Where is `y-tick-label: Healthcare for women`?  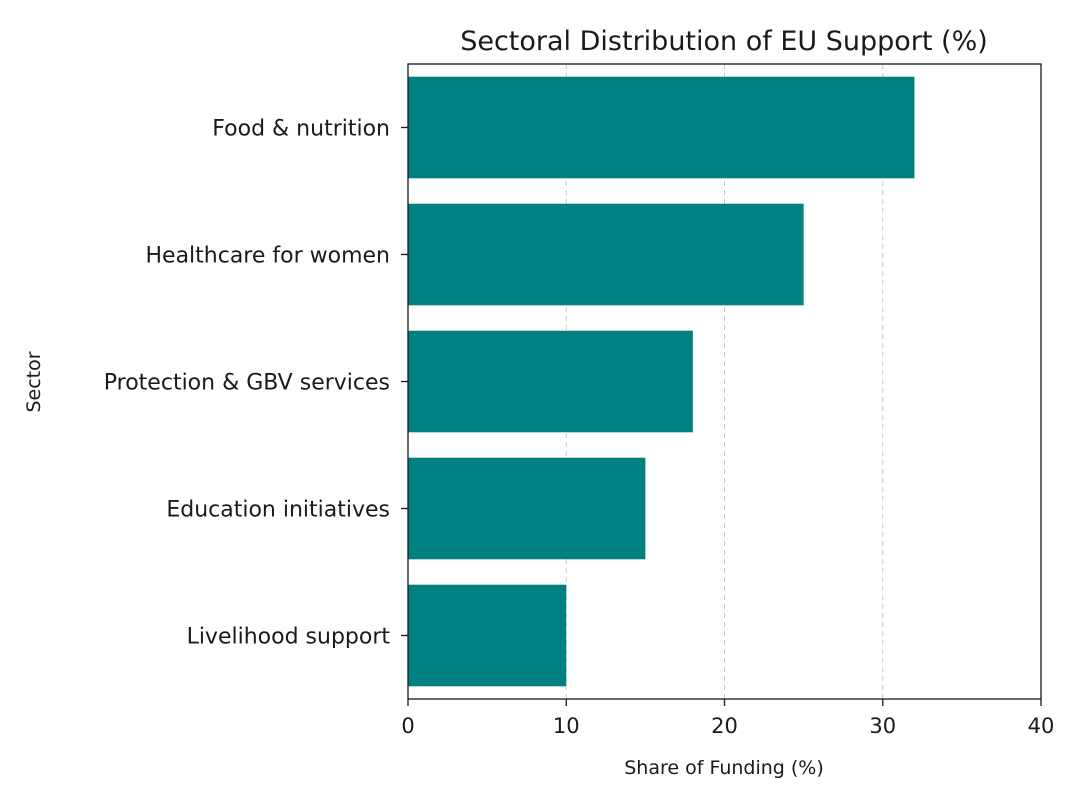
y-tick-label: Healthcare for women is located at coordinates (267, 256).